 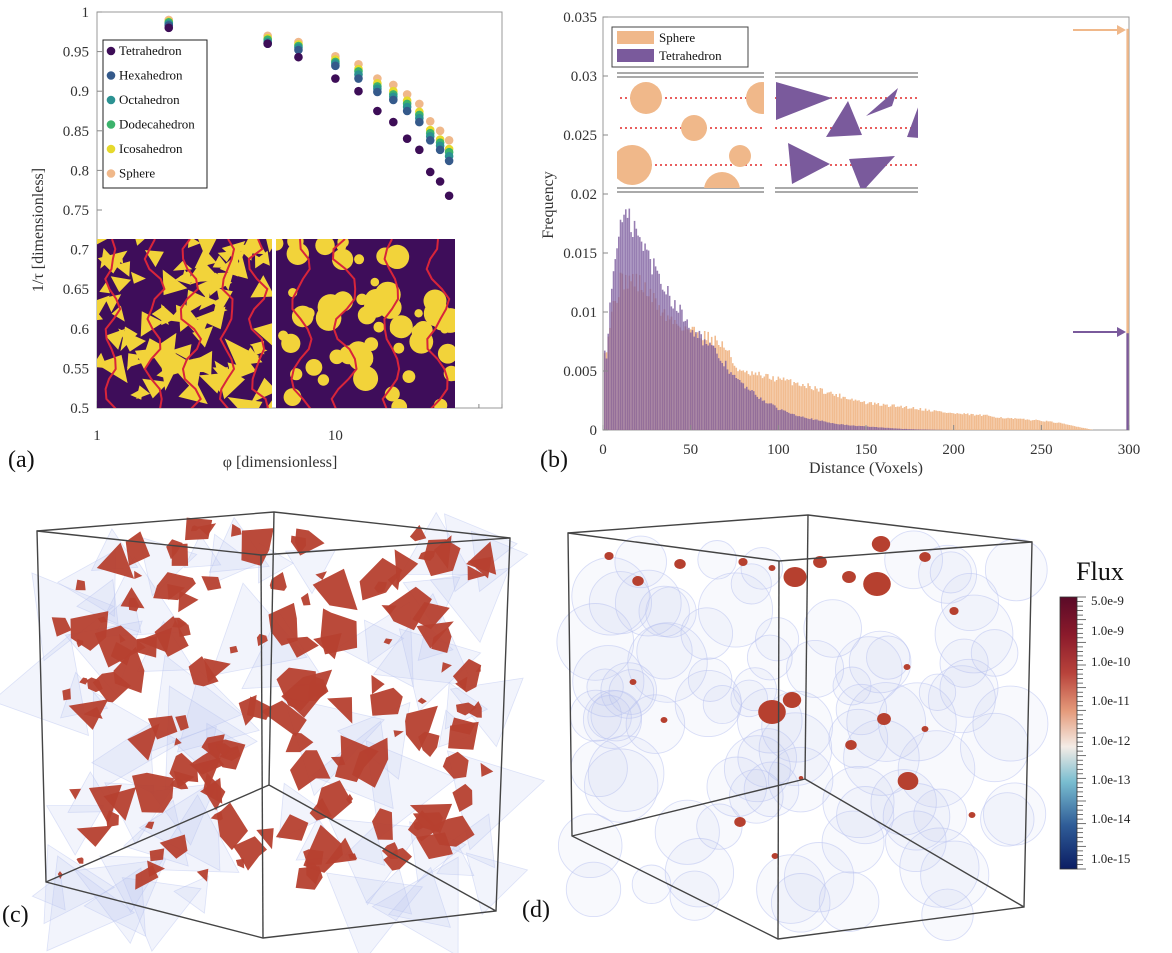 I want to click on y-tick-label: 0.65, so click(x=76, y=290).